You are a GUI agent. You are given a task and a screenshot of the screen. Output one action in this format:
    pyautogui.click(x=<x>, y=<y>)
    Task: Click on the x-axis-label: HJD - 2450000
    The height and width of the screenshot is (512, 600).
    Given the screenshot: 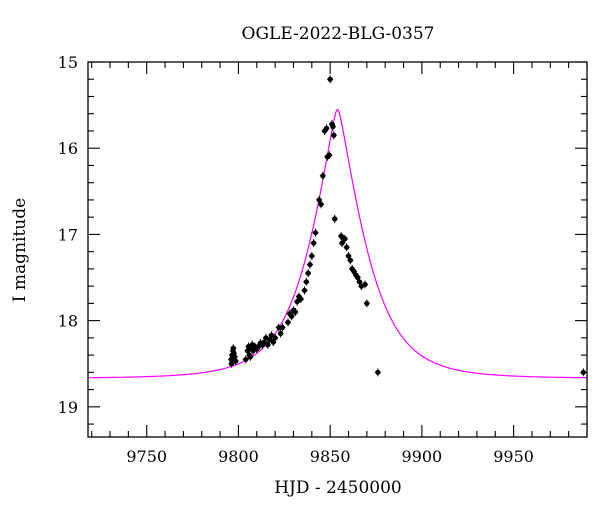 What is the action you would take?
    pyautogui.click(x=338, y=488)
    